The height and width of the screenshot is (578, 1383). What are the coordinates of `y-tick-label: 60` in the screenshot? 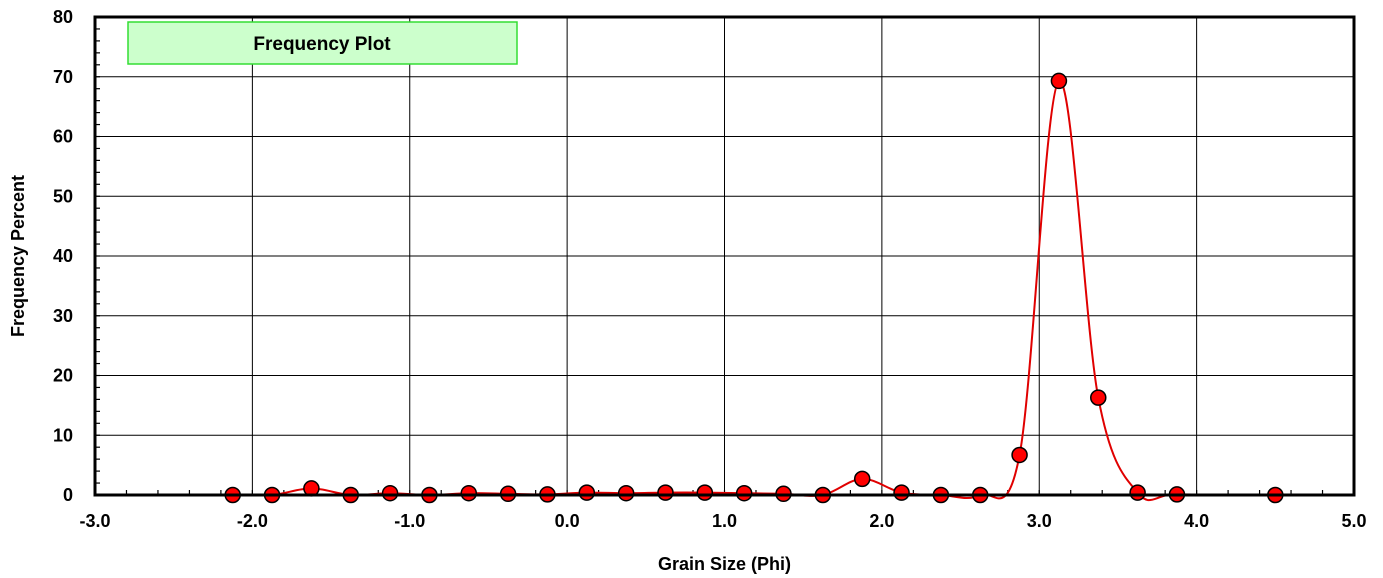 It's located at (63, 137).